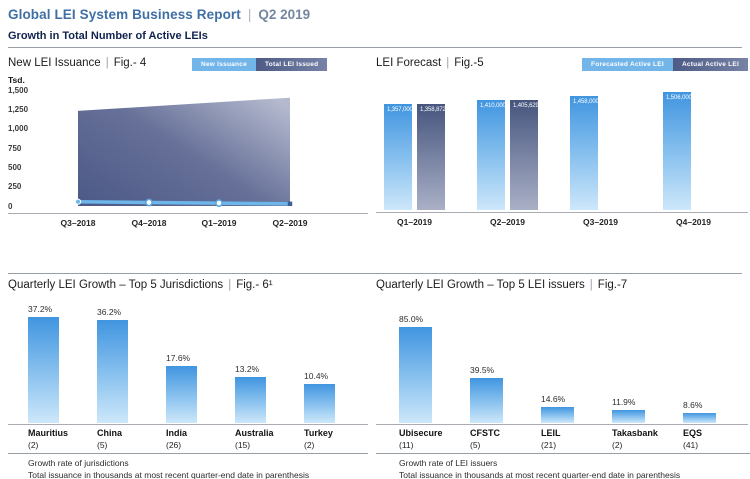  What do you see at coordinates (18, 90) in the screenshot?
I see `y-axis-tick: 1,500` at bounding box center [18, 90].